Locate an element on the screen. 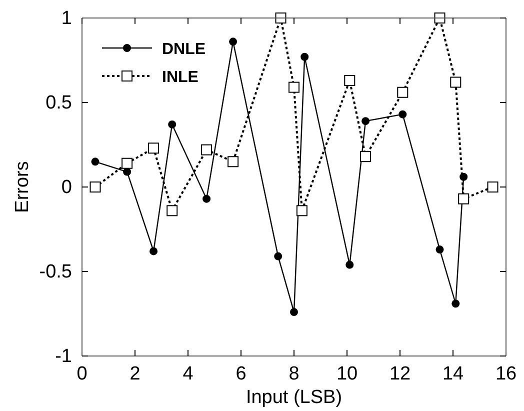 The width and height of the screenshot is (524, 411). y-tick-label: -0.5 is located at coordinates (55, 272).